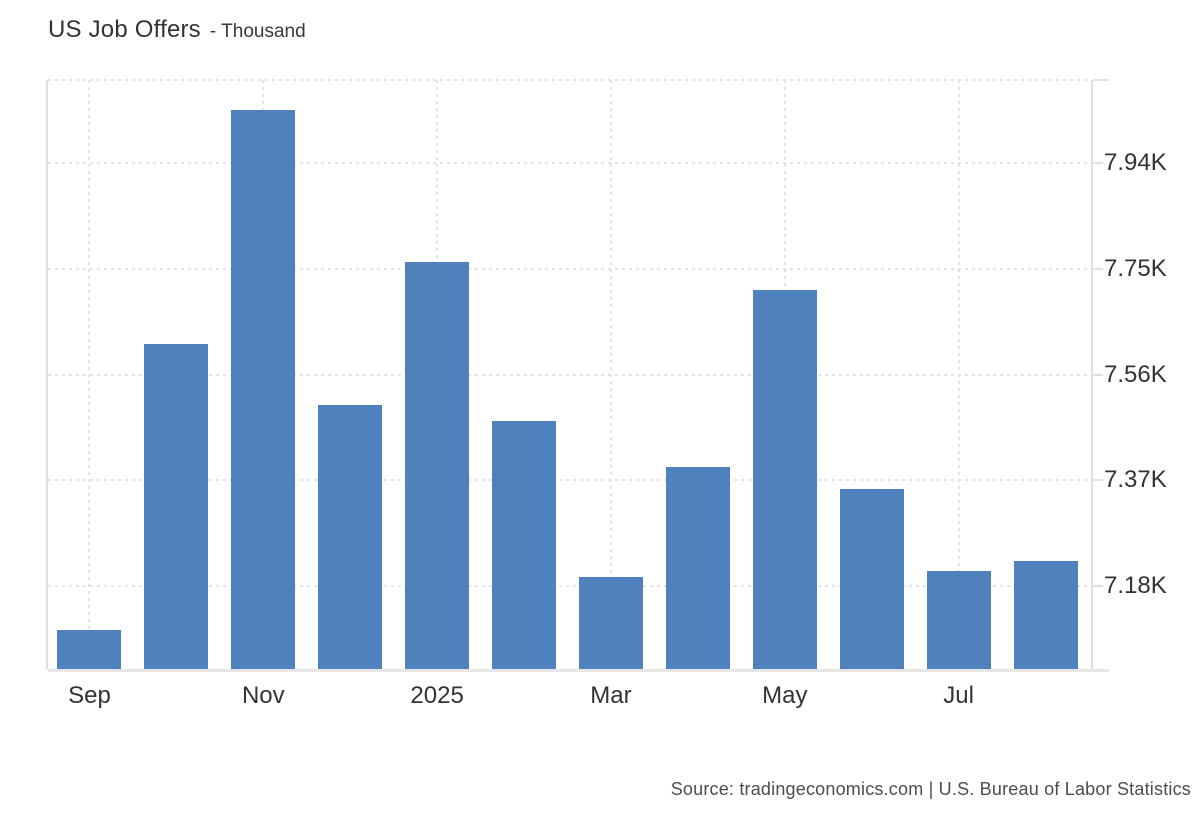 This screenshot has width=1200, height=820. I want to click on y-tick-label: 7.94K, so click(1135, 163).